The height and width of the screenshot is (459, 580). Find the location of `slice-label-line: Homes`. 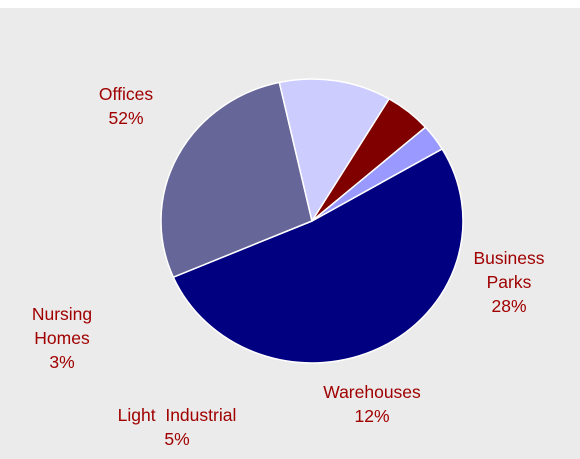

slice-label-line: Homes is located at coordinates (62, 338).